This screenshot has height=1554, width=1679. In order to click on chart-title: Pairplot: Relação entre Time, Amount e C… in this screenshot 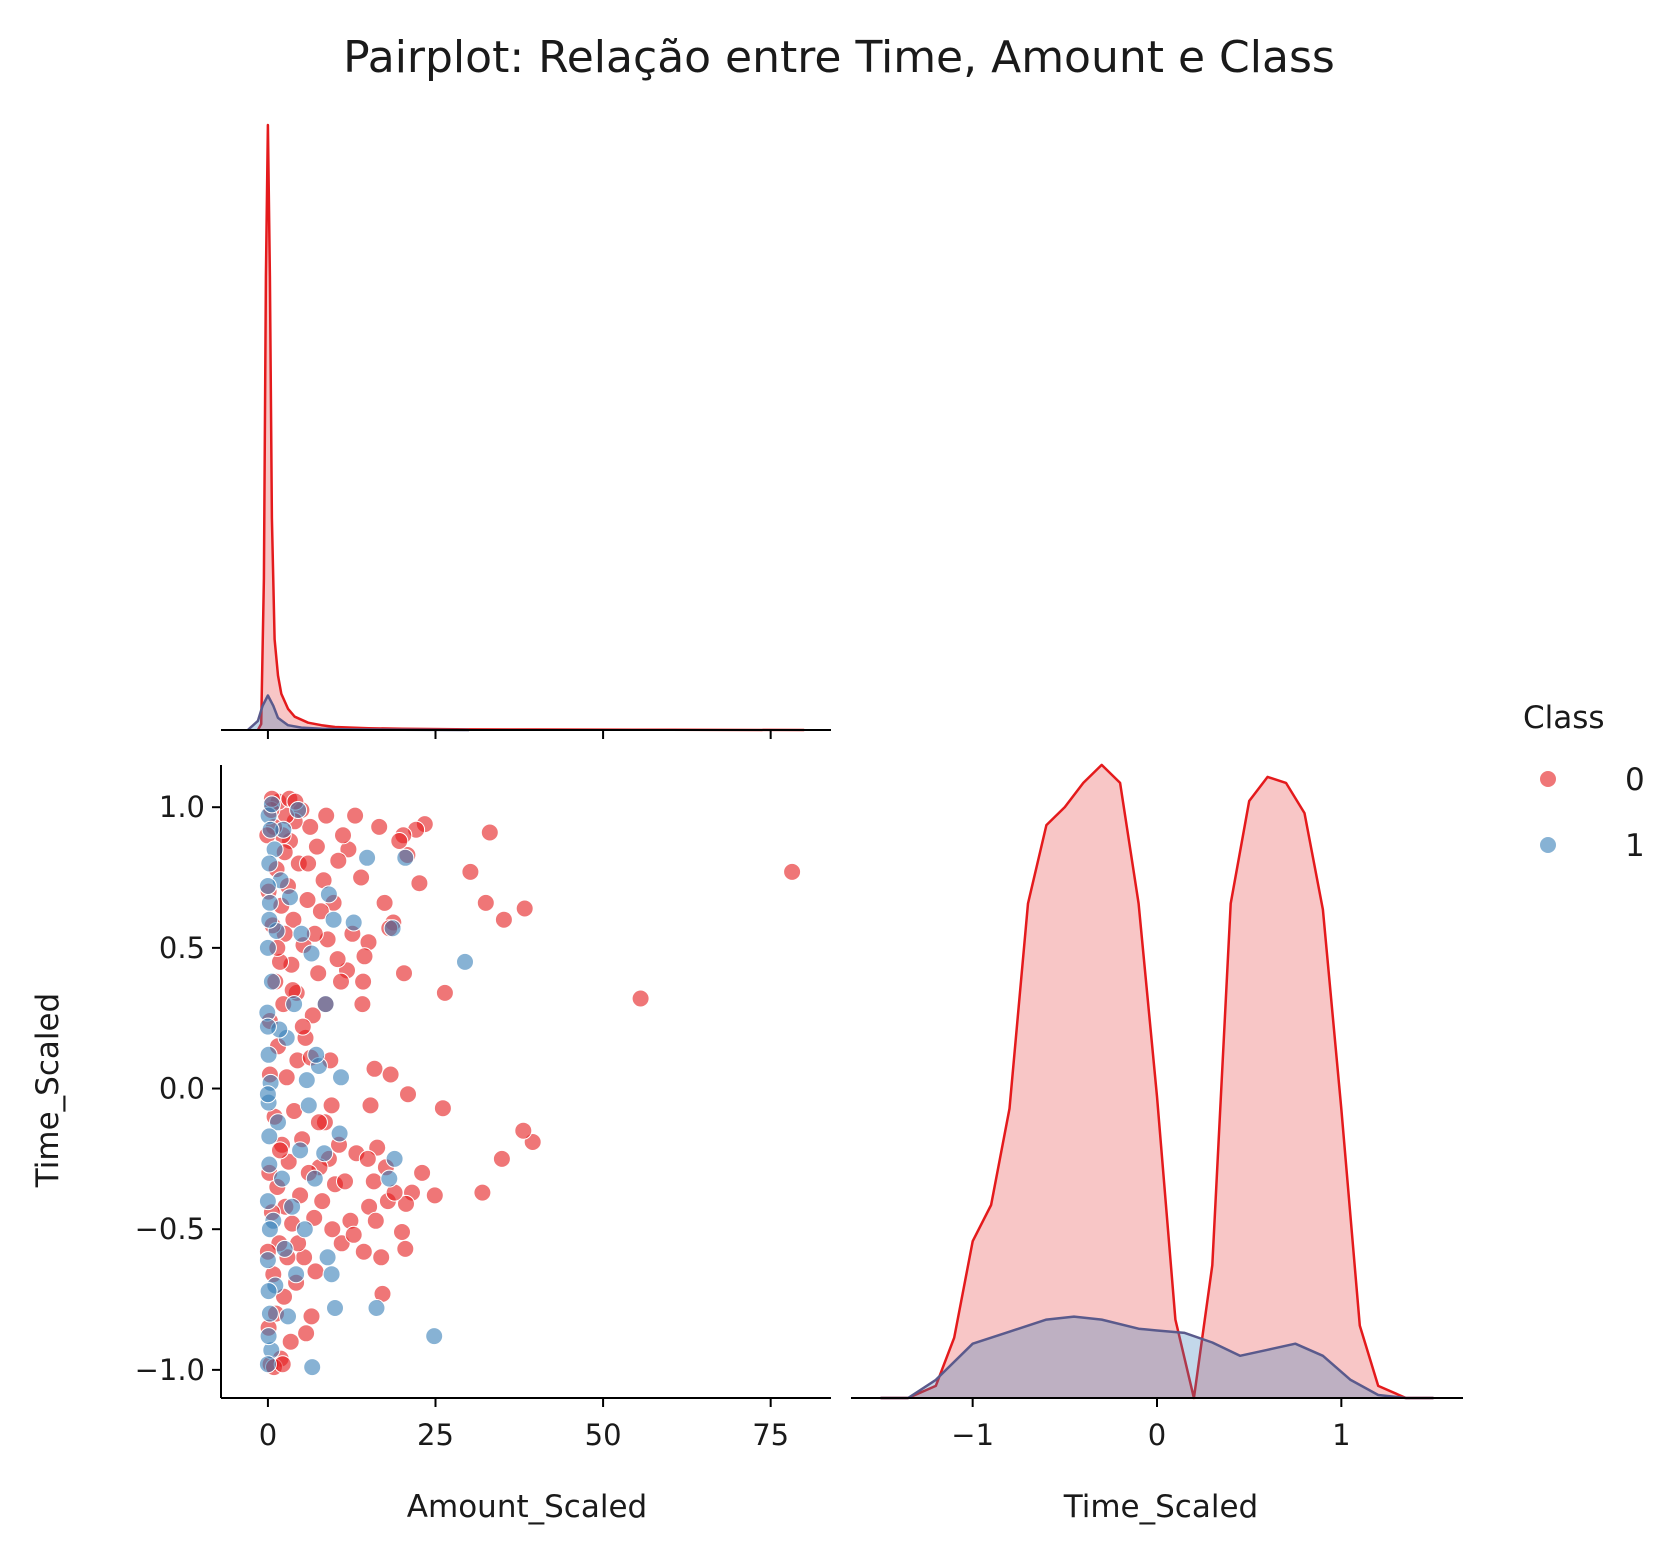, I will do `click(839, 57)`.